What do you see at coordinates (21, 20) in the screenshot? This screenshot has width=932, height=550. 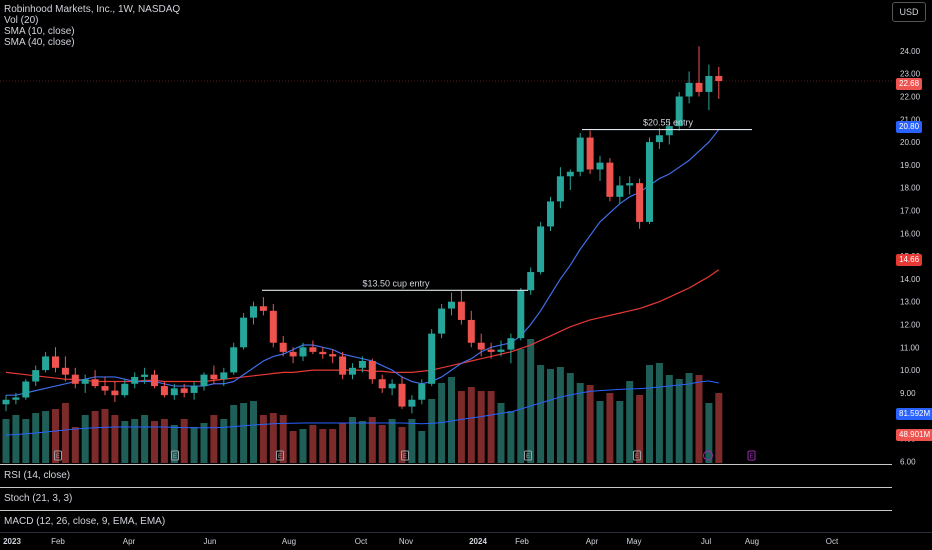 I see `indicator-volume: Vol (20)` at bounding box center [21, 20].